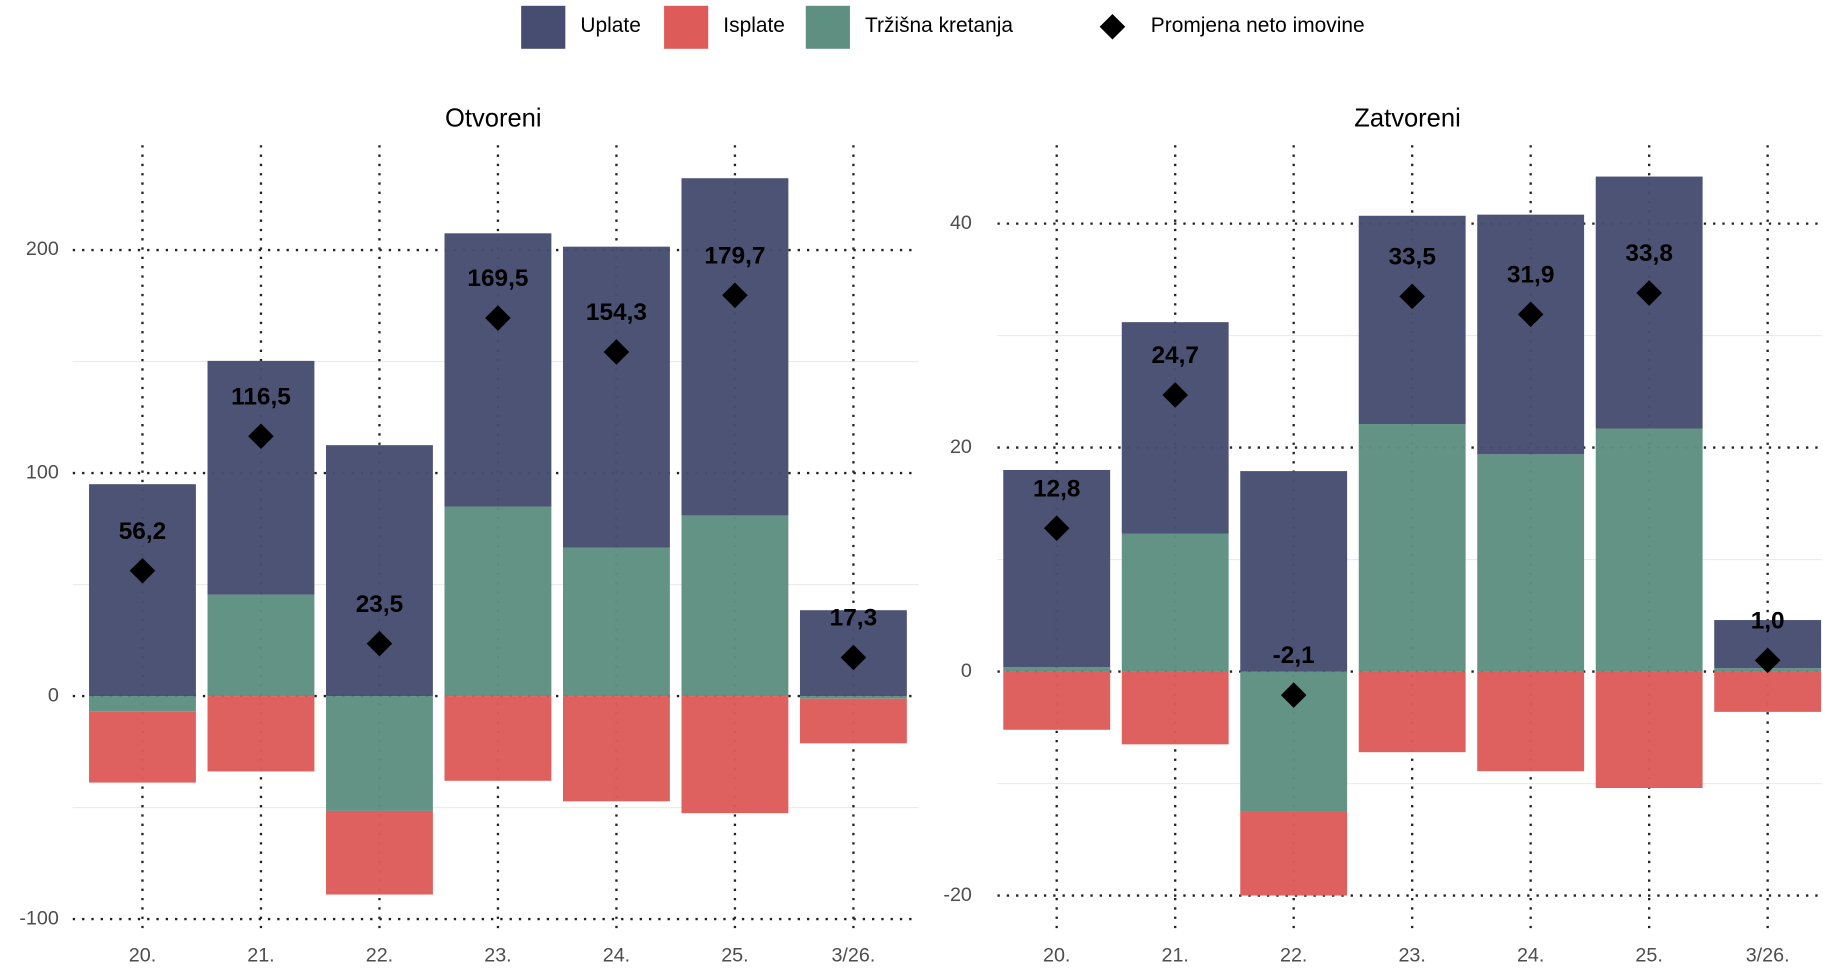 This screenshot has width=1823, height=970. Describe the element at coordinates (39, 918) in the screenshot. I see `y-tick-label: -100` at that location.